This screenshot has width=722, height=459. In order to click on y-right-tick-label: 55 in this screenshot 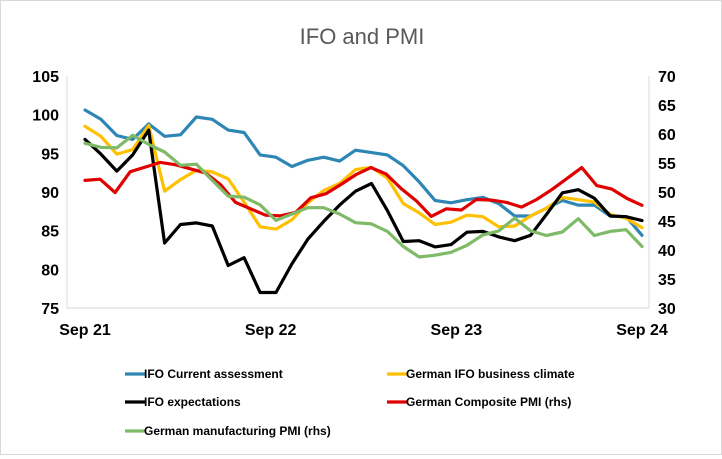, I will do `click(667, 164)`.